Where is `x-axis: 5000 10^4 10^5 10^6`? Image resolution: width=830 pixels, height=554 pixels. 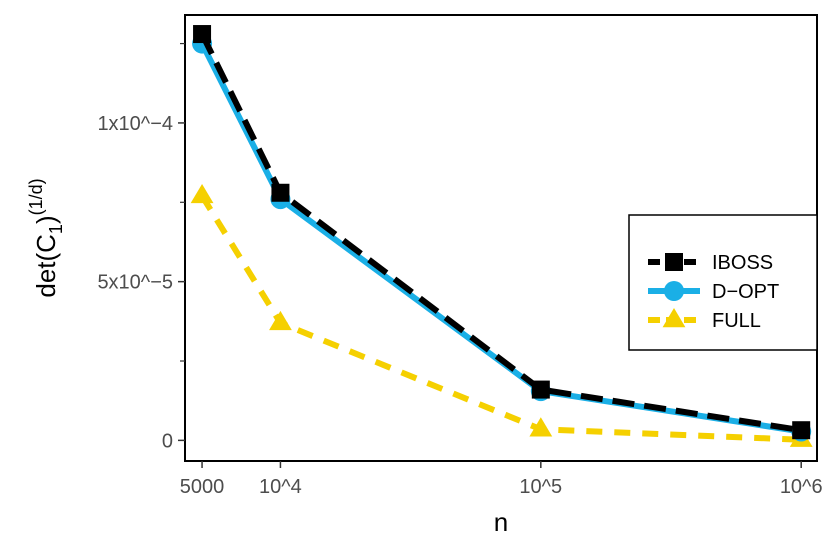 x-axis: 5000 10^4 10^5 10^6 is located at coordinates (501, 479).